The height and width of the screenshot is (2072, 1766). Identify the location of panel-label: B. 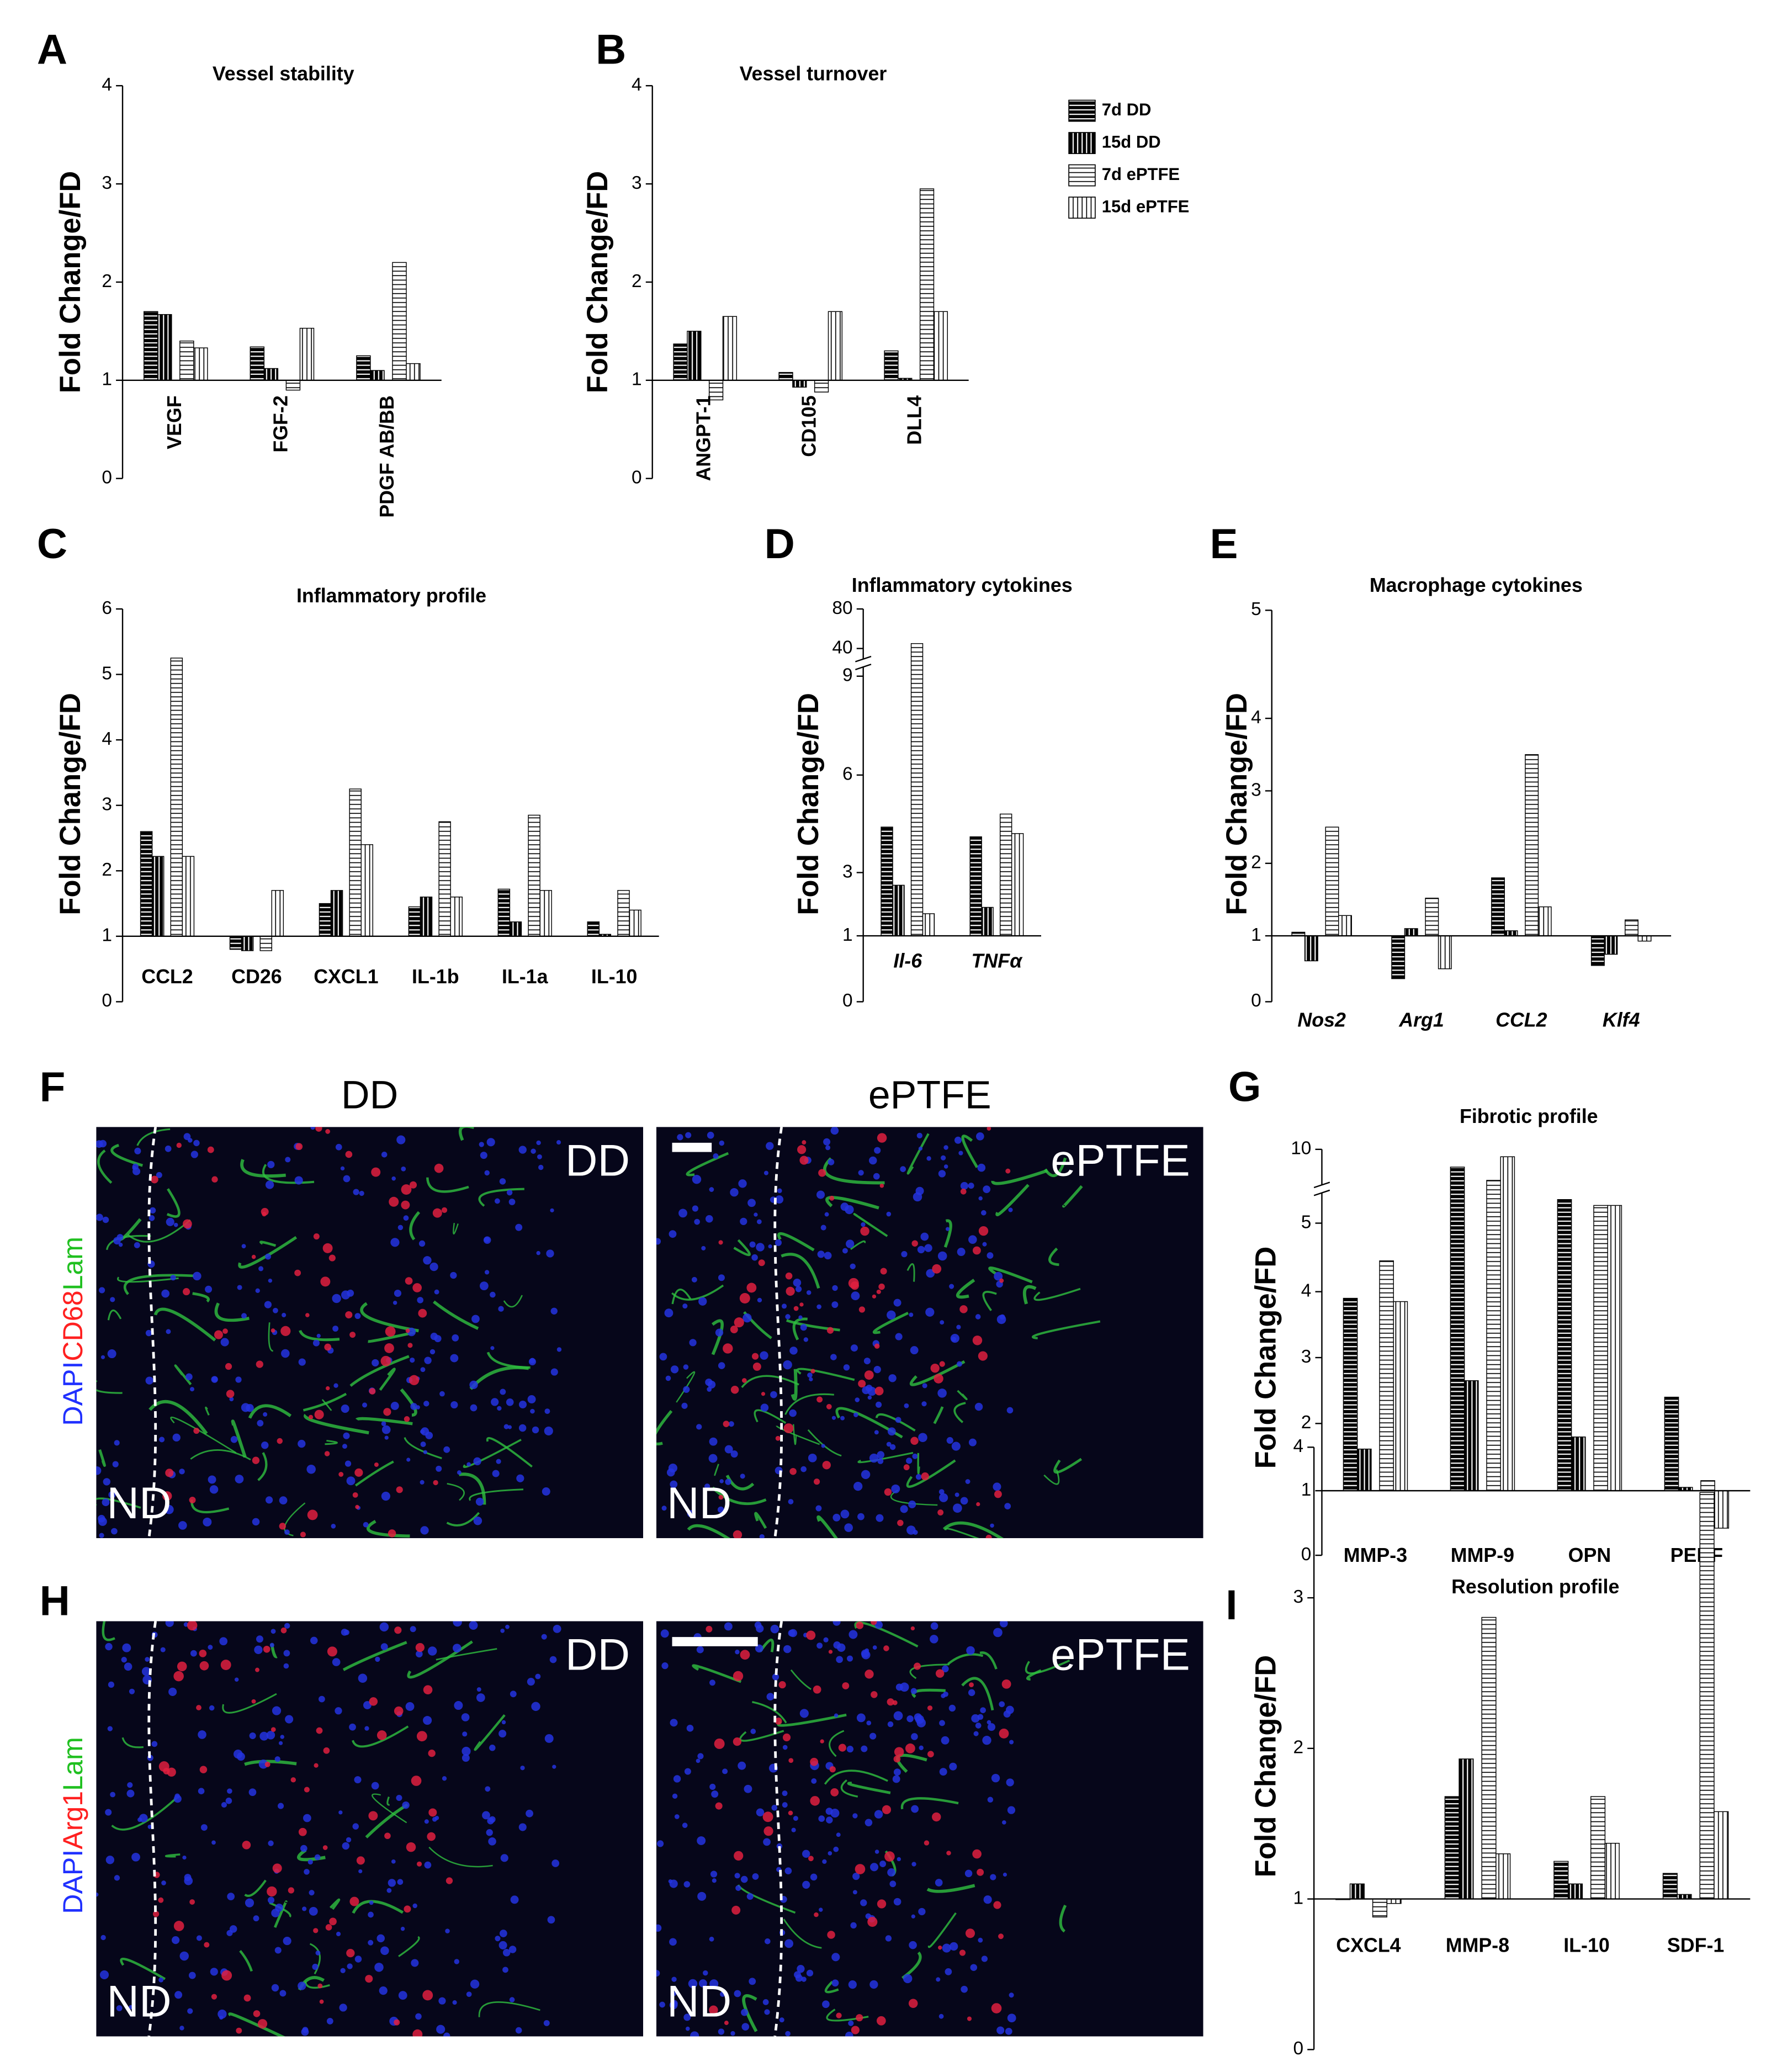
(611, 50).